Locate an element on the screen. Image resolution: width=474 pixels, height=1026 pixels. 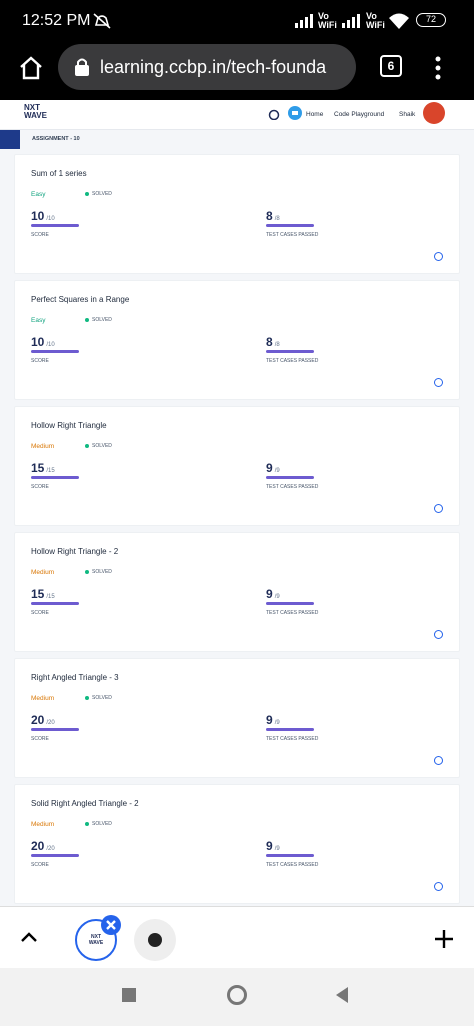
tab-thumbnail is located at coordinates (155, 940).